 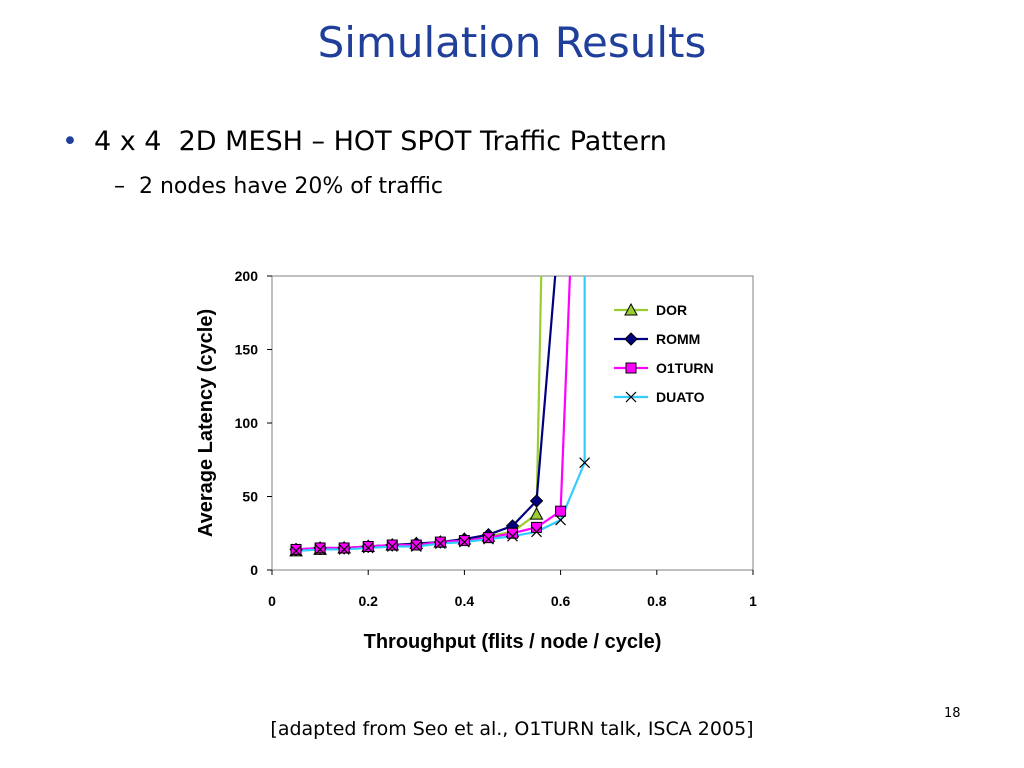 I want to click on legend-marker-o1turn, so click(x=631, y=368).